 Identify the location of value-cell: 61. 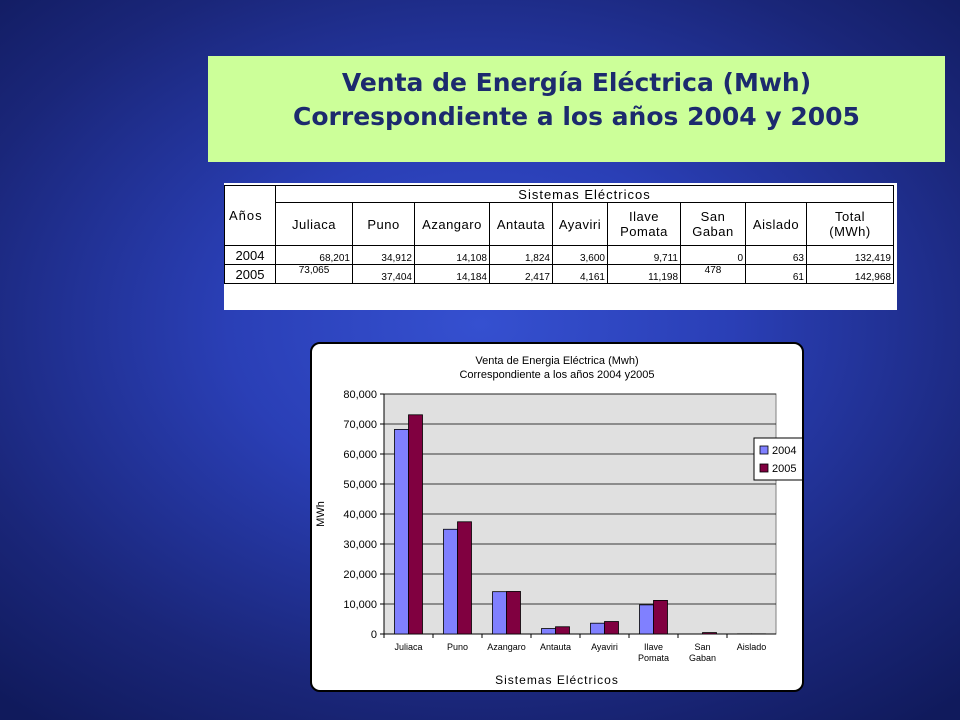
(776, 274).